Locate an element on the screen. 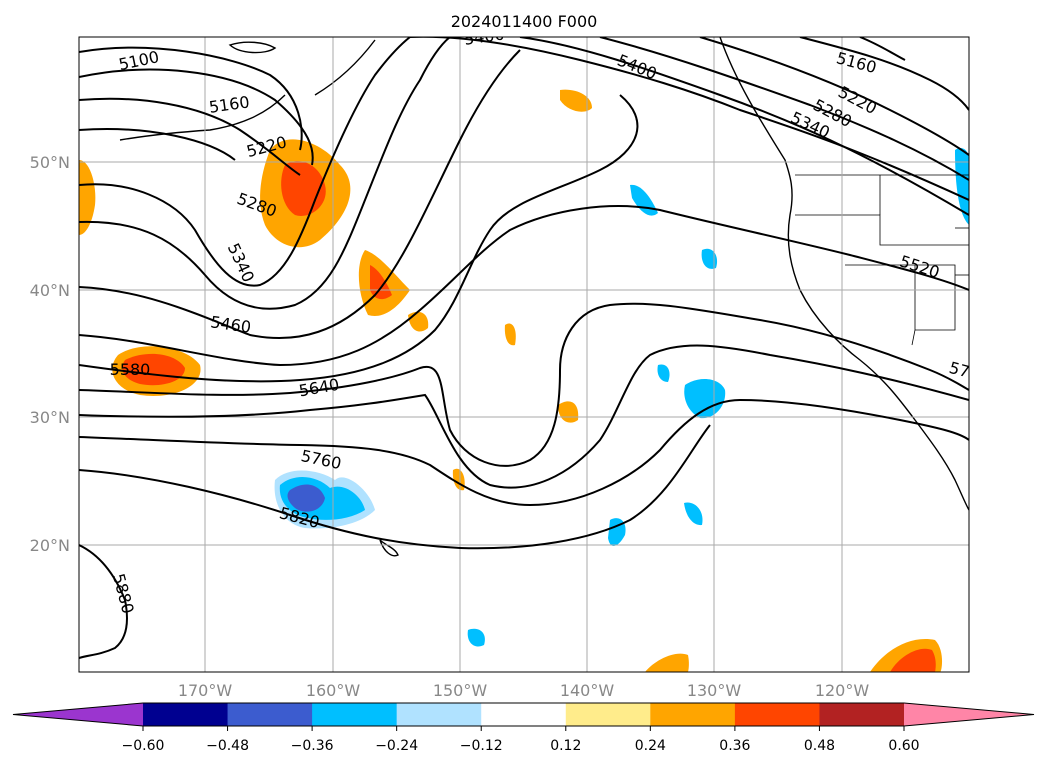 This screenshot has width=1047, height=765. lon-label: 170°W is located at coordinates (205, 690).